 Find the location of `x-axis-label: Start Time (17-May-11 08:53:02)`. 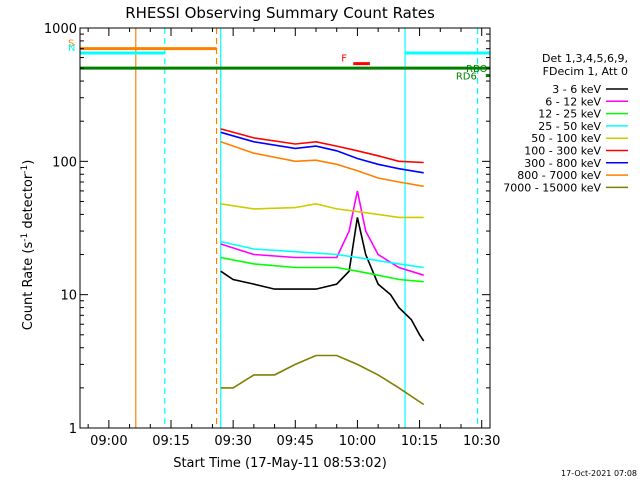

x-axis-label: Start Time (17-May-11 08:53:02) is located at coordinates (280, 463).